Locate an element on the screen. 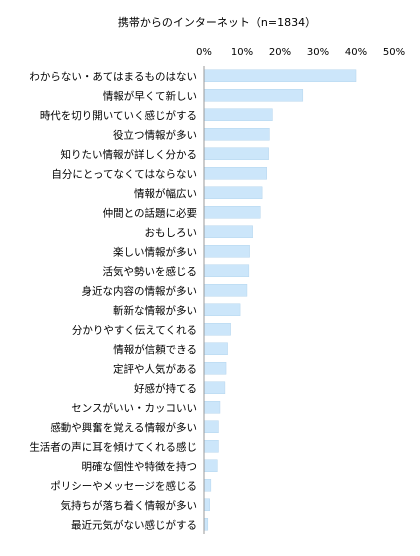 This screenshot has width=420, height=556. category-label: 情報が信頼できる is located at coordinates (155, 349).